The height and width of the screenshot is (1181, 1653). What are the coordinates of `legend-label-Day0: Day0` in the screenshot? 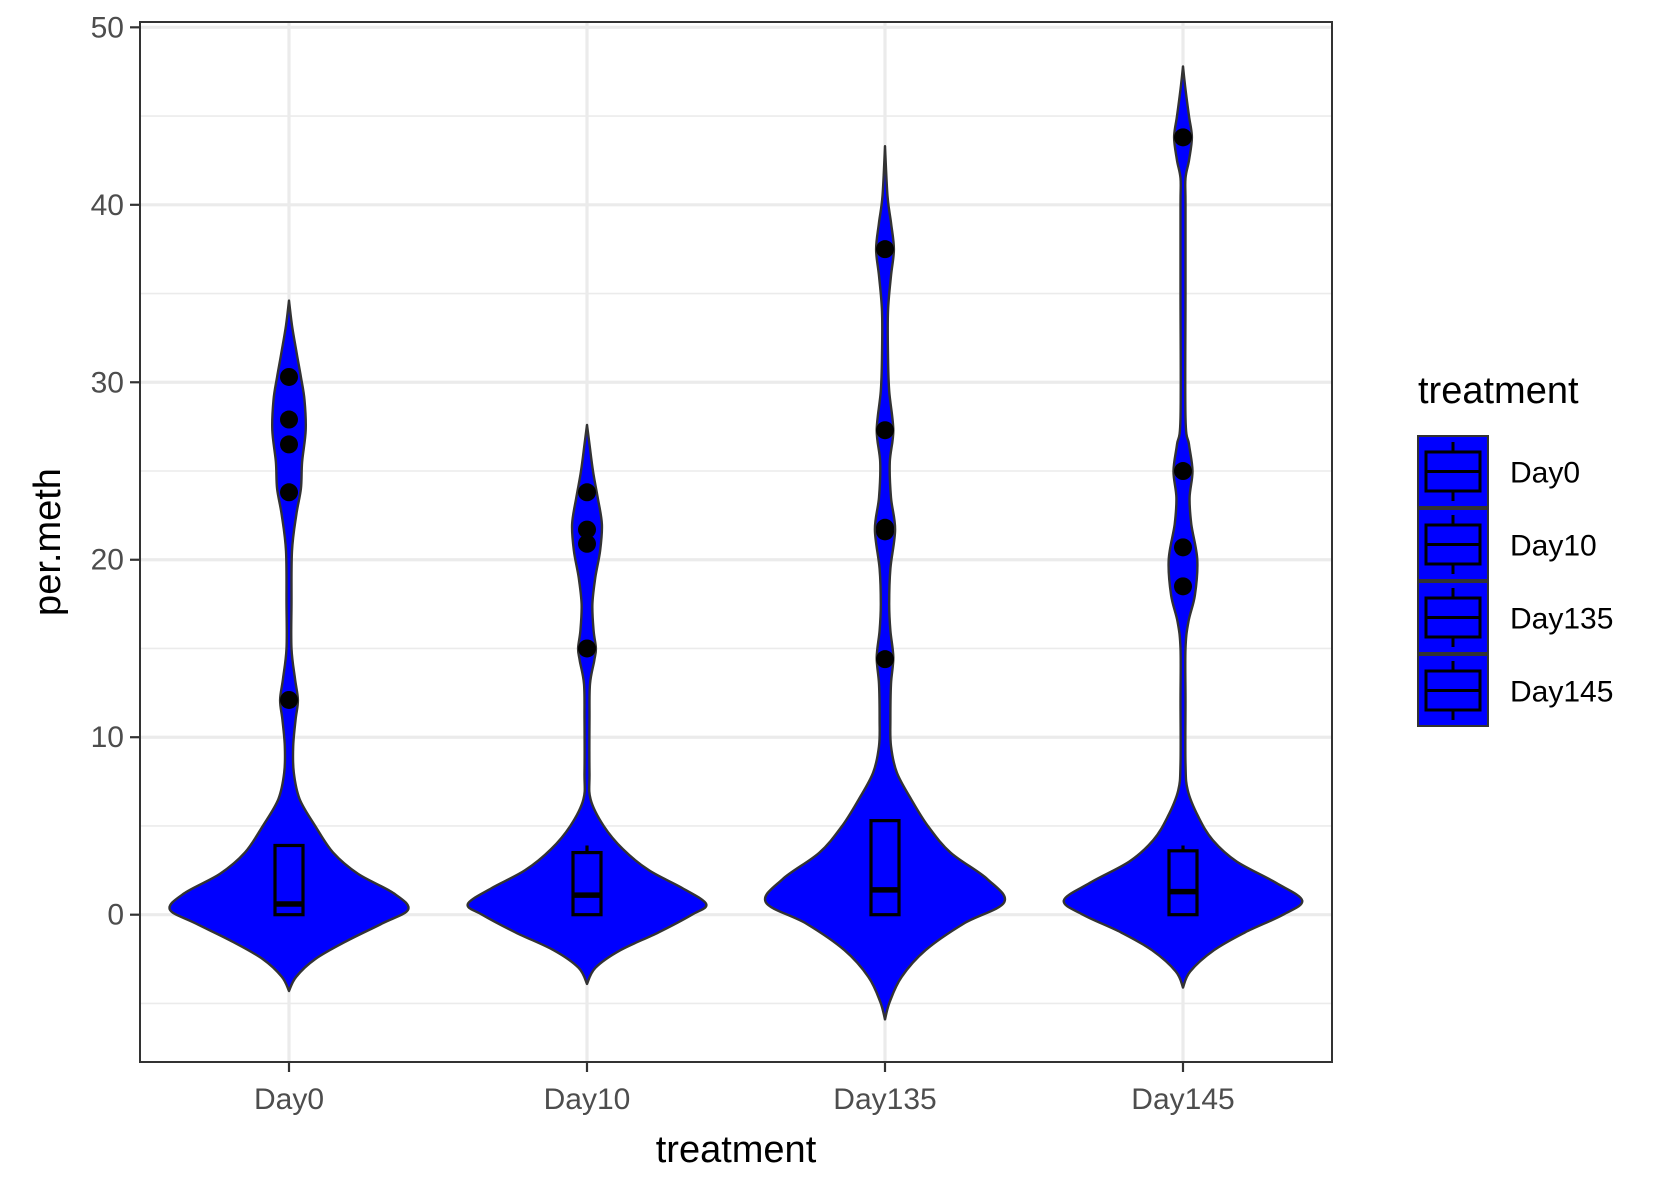 It's located at (1545, 473).